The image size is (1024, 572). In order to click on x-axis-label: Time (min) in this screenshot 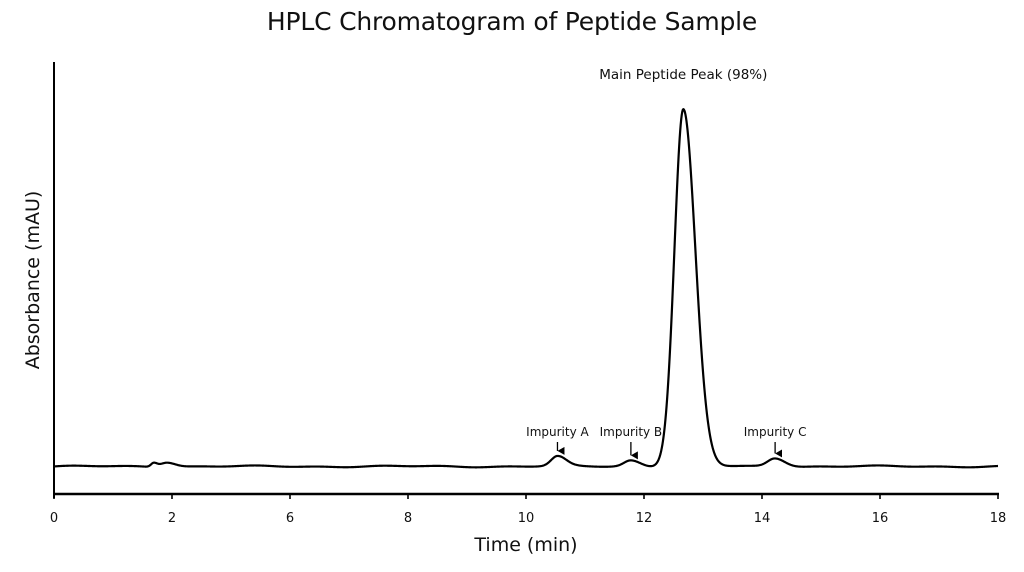, I will do `click(526, 545)`.